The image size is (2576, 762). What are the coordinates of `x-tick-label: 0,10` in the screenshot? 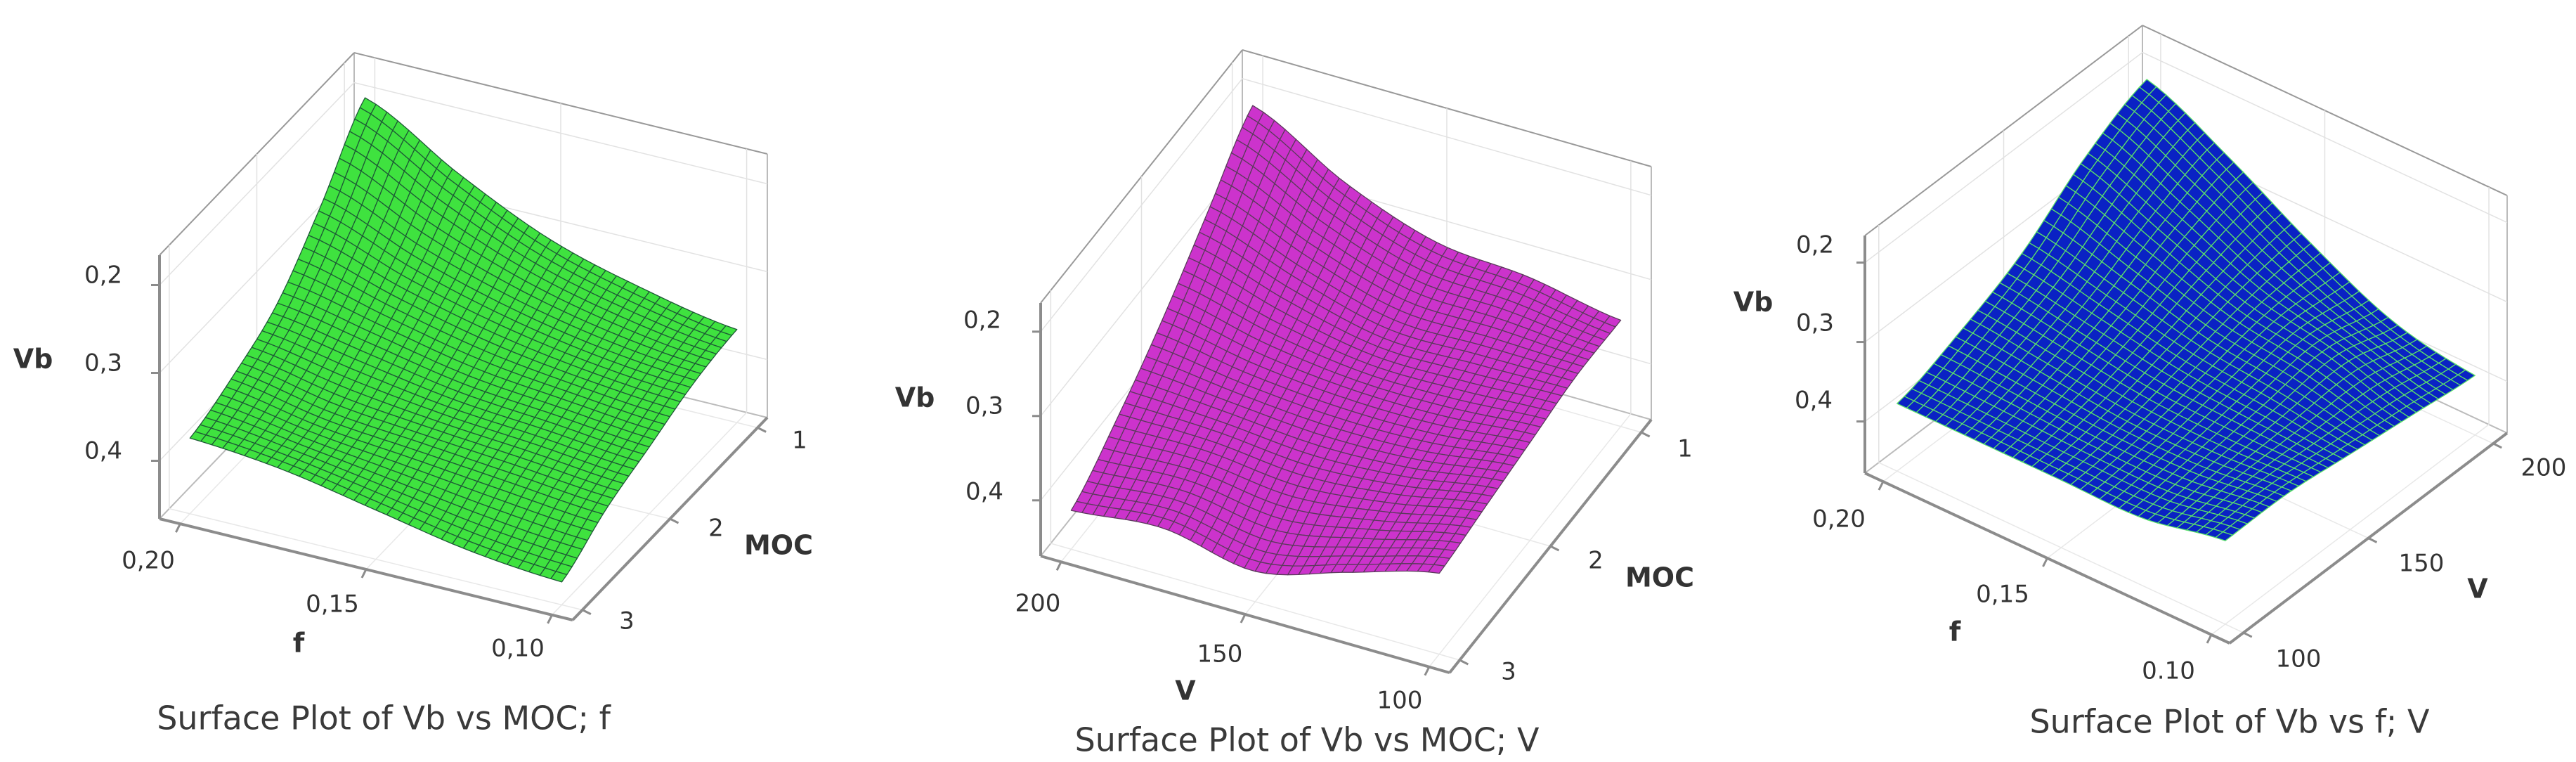 It's located at (518, 649).